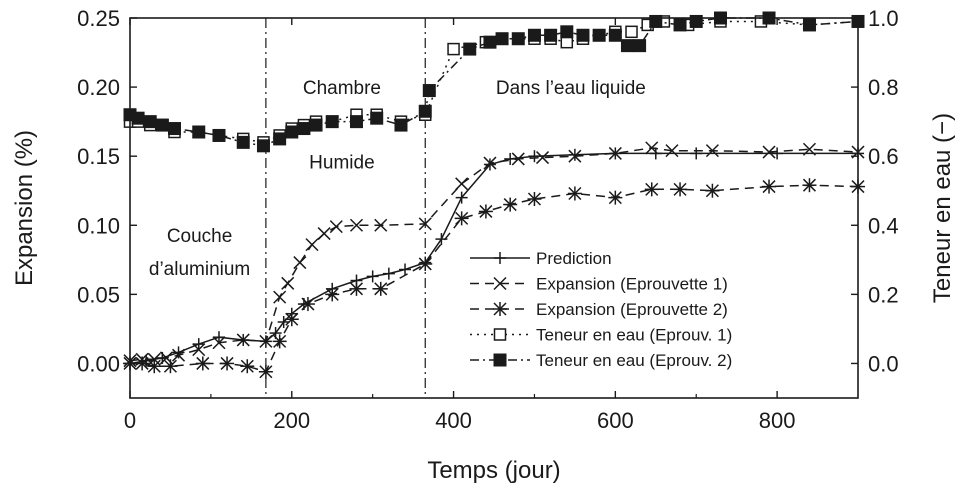 This screenshot has height=487, width=966. I want to click on annotation-dans-eau-liquide: Dans l’eau liquide, so click(571, 88).